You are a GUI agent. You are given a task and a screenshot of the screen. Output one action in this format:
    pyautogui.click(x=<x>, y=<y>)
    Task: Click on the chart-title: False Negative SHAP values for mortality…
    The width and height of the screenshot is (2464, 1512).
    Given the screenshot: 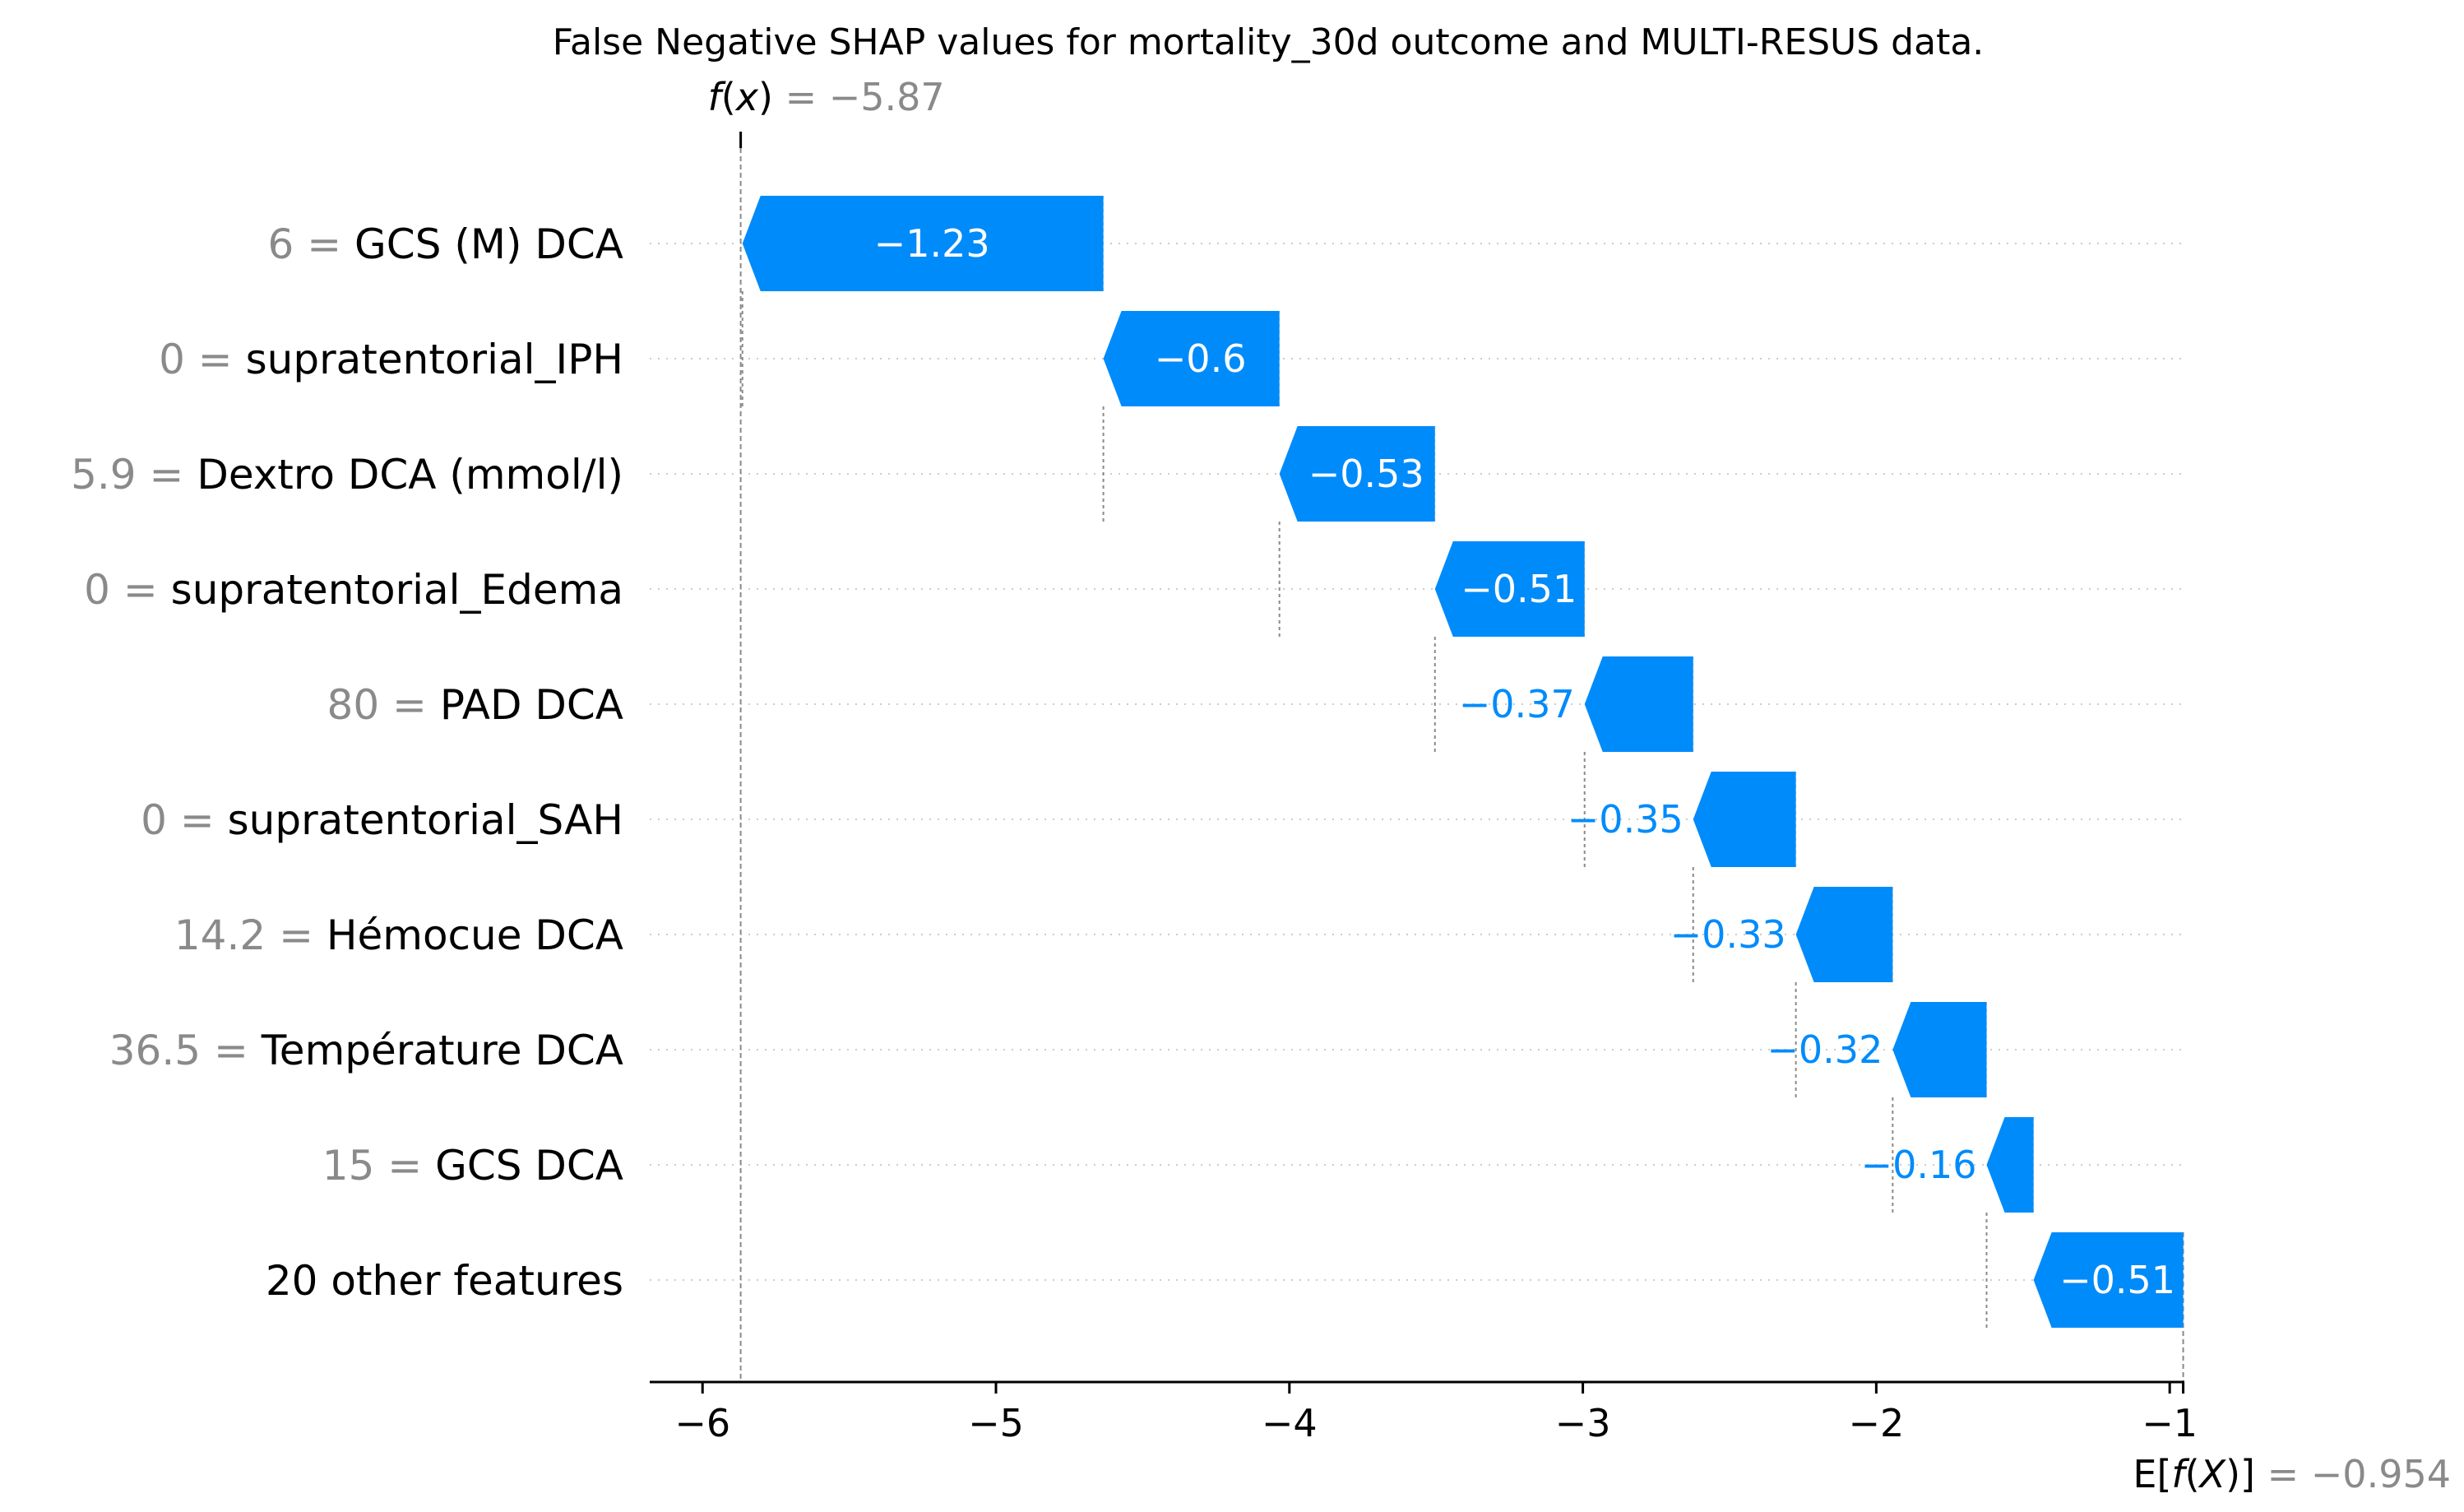 What is the action you would take?
    pyautogui.click(x=1269, y=42)
    